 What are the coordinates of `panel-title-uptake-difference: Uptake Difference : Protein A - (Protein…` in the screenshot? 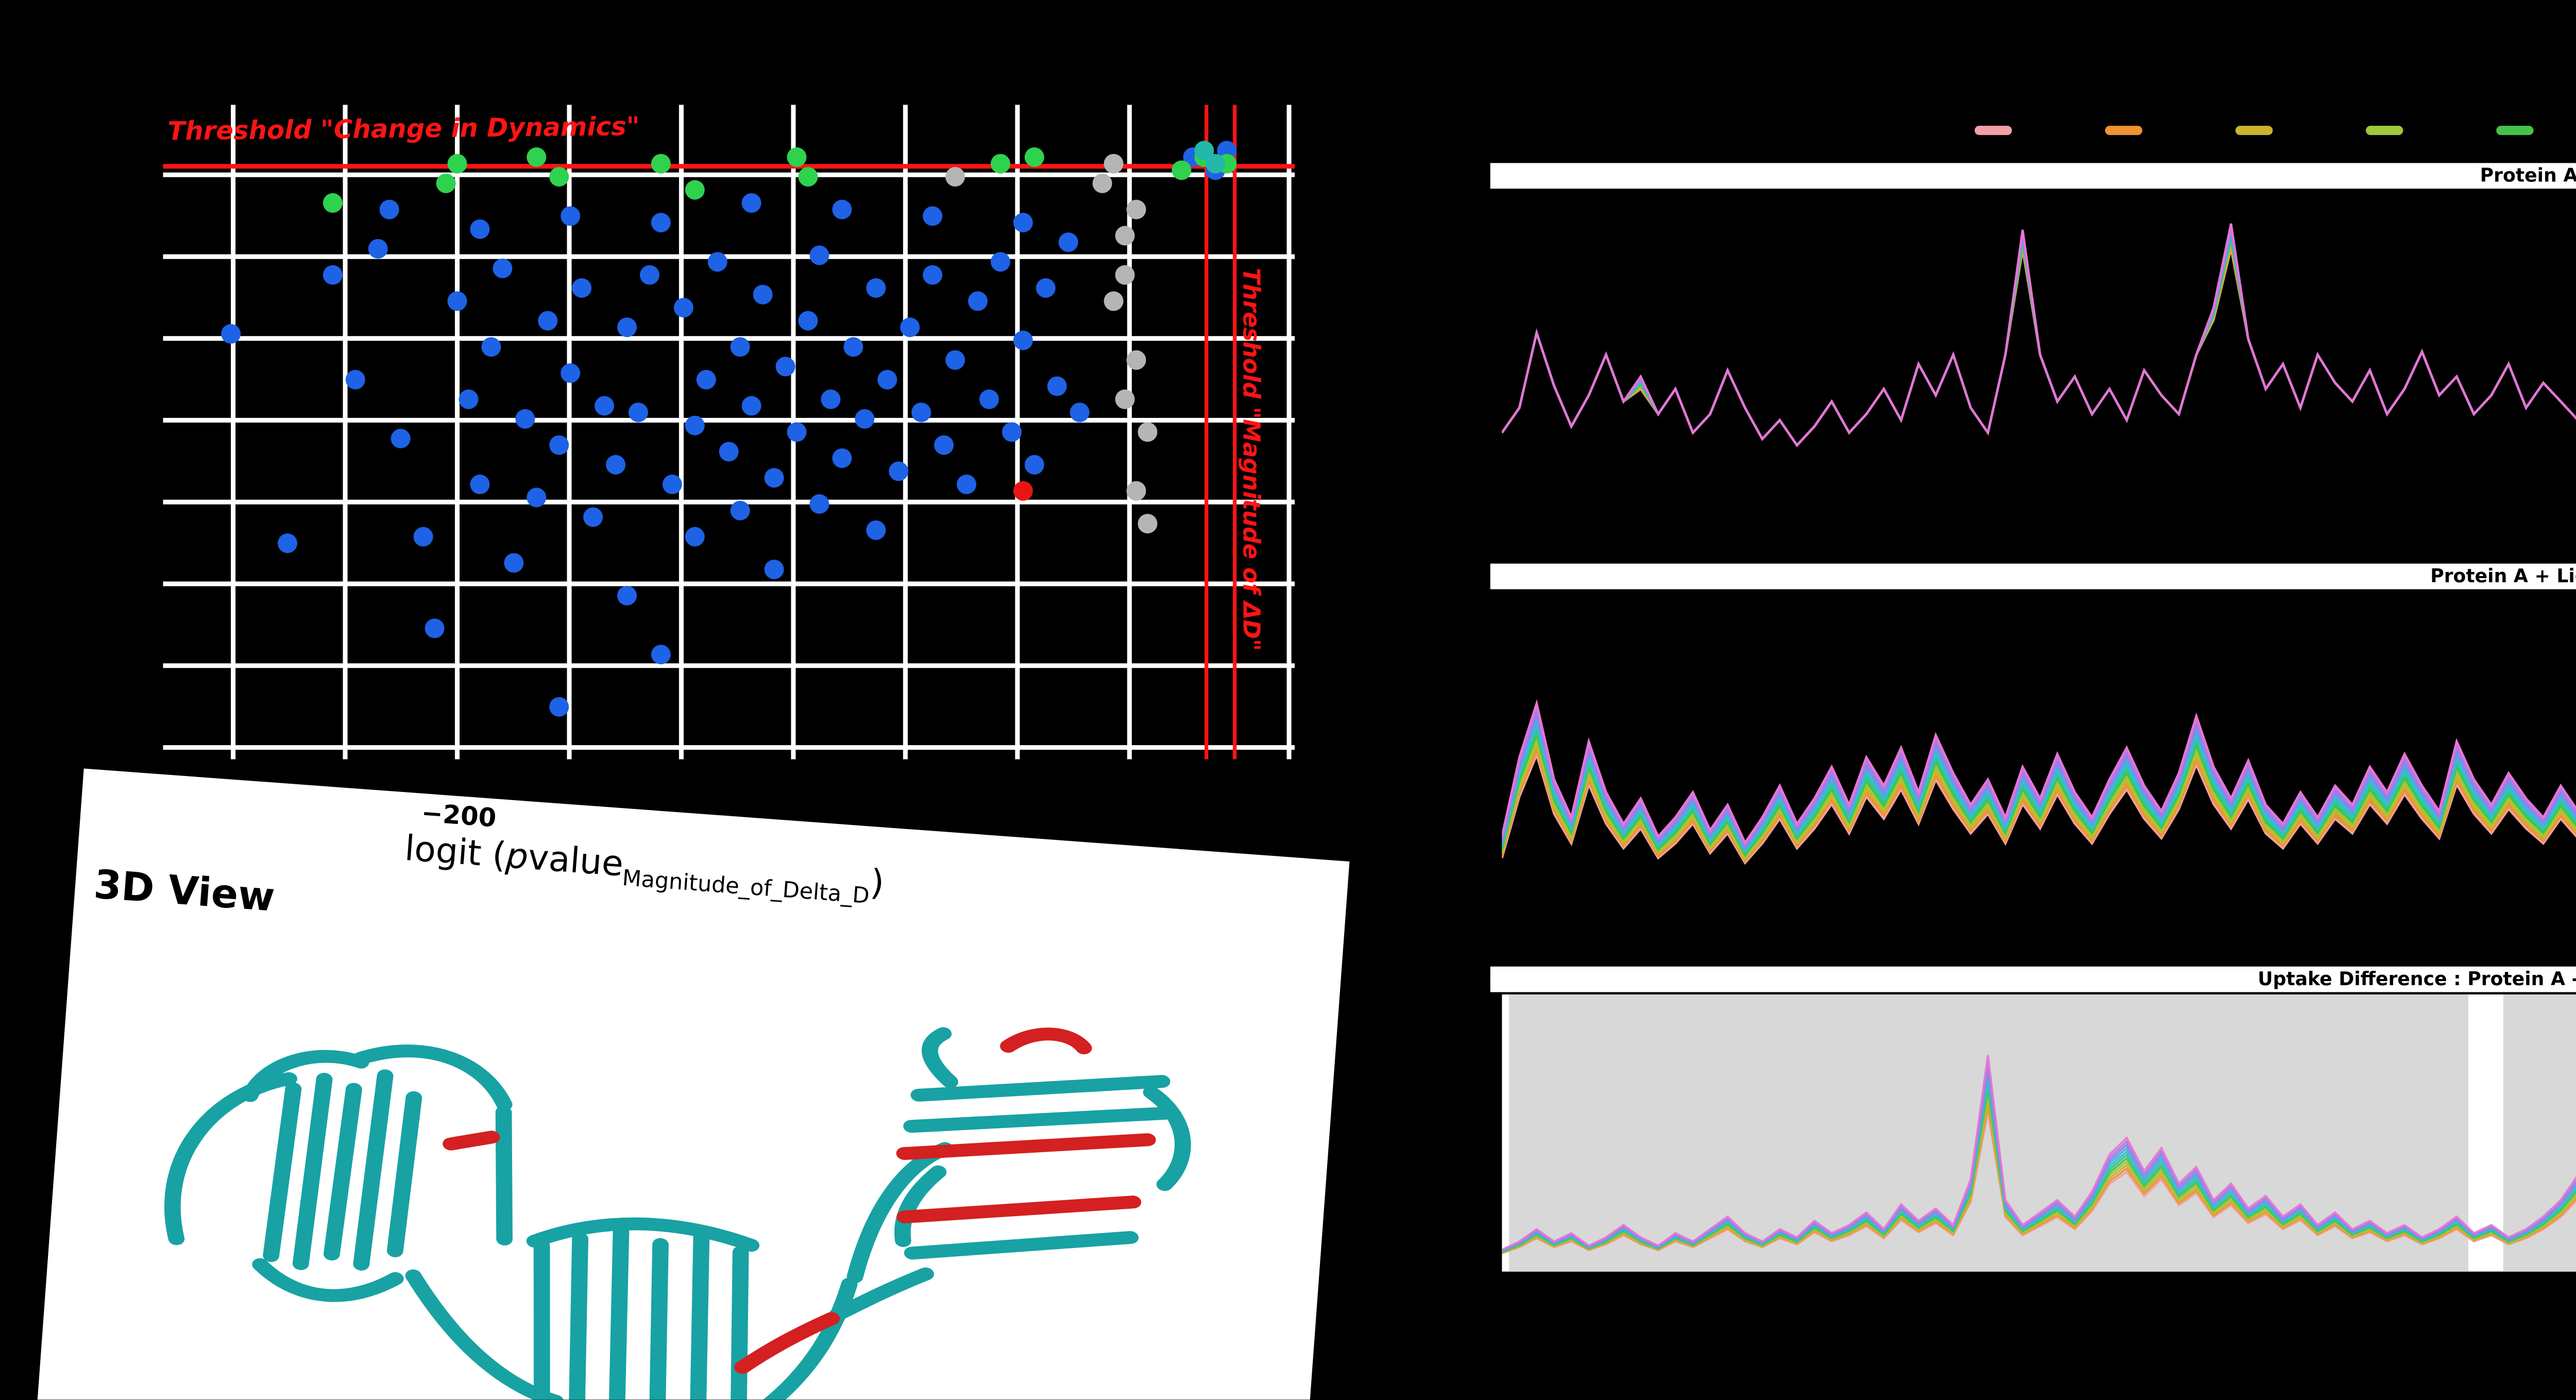 It's located at (2033, 979).